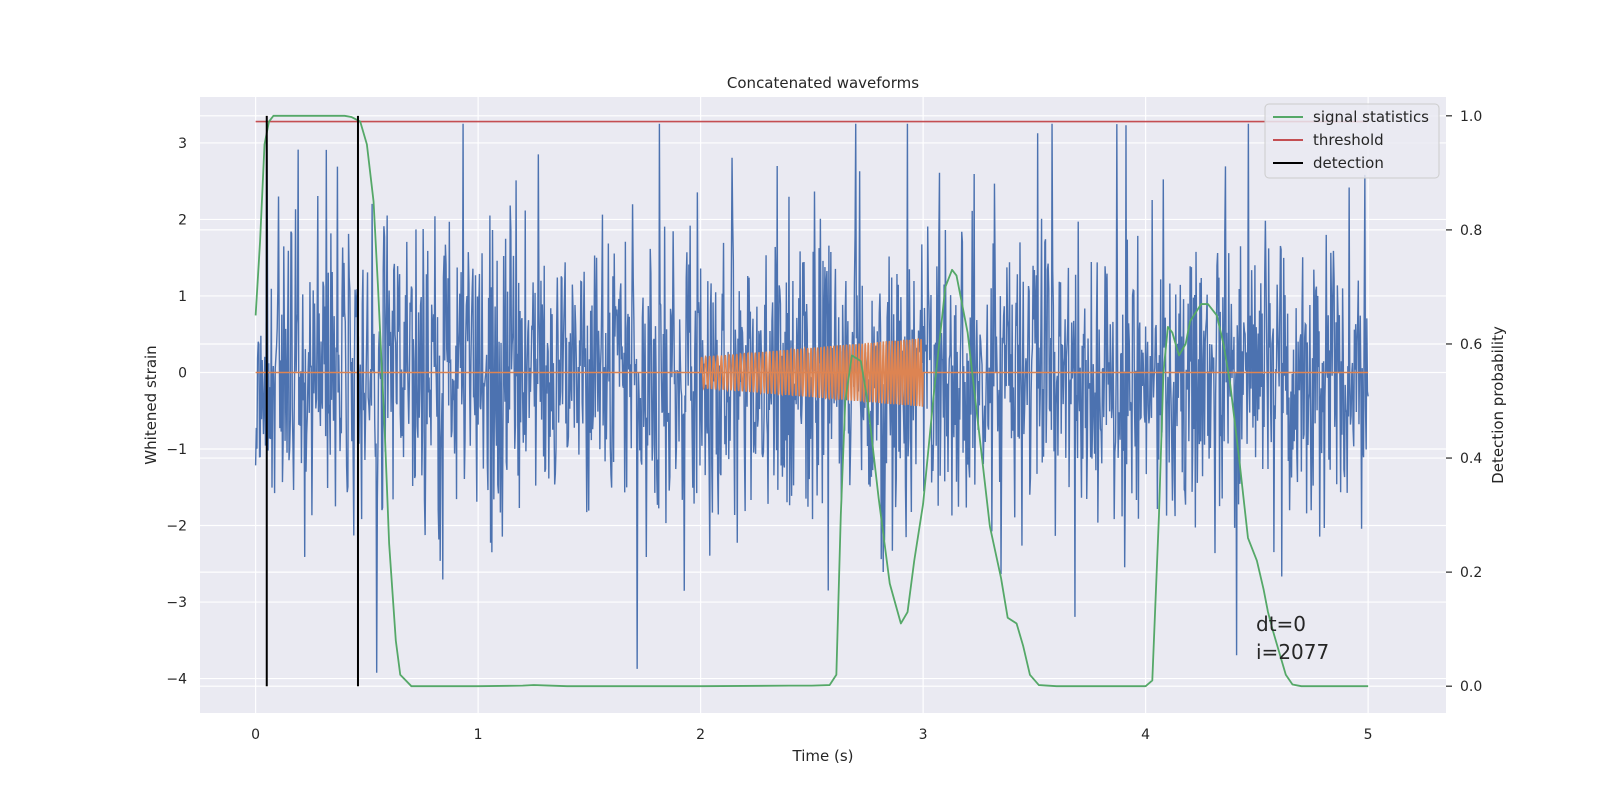 This screenshot has width=1600, height=800. I want to click on legend-box, so click(1352, 141).